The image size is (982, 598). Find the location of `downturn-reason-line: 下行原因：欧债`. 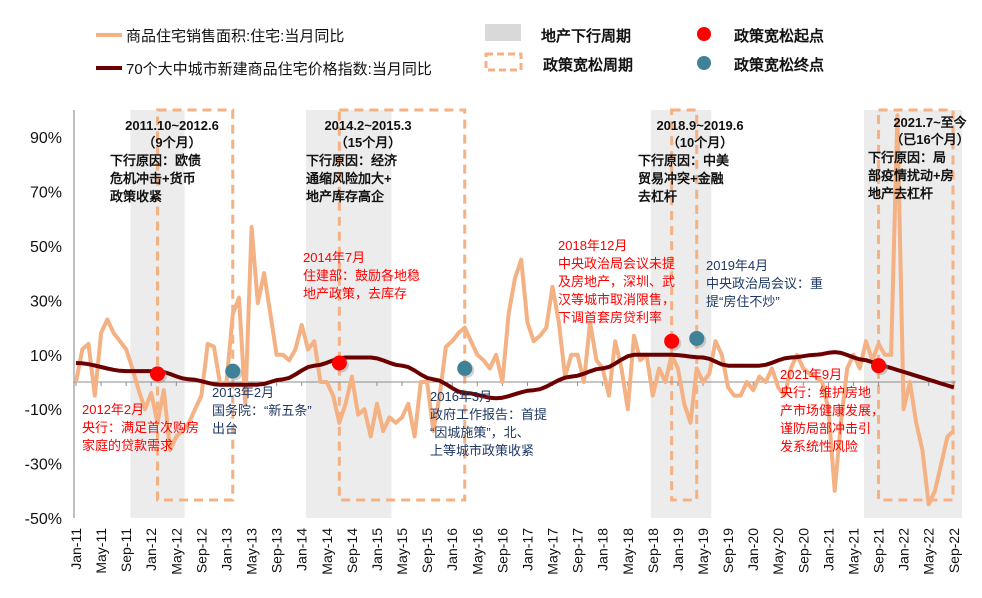

downturn-reason-line: 下行原因：欧债 is located at coordinates (155, 160).